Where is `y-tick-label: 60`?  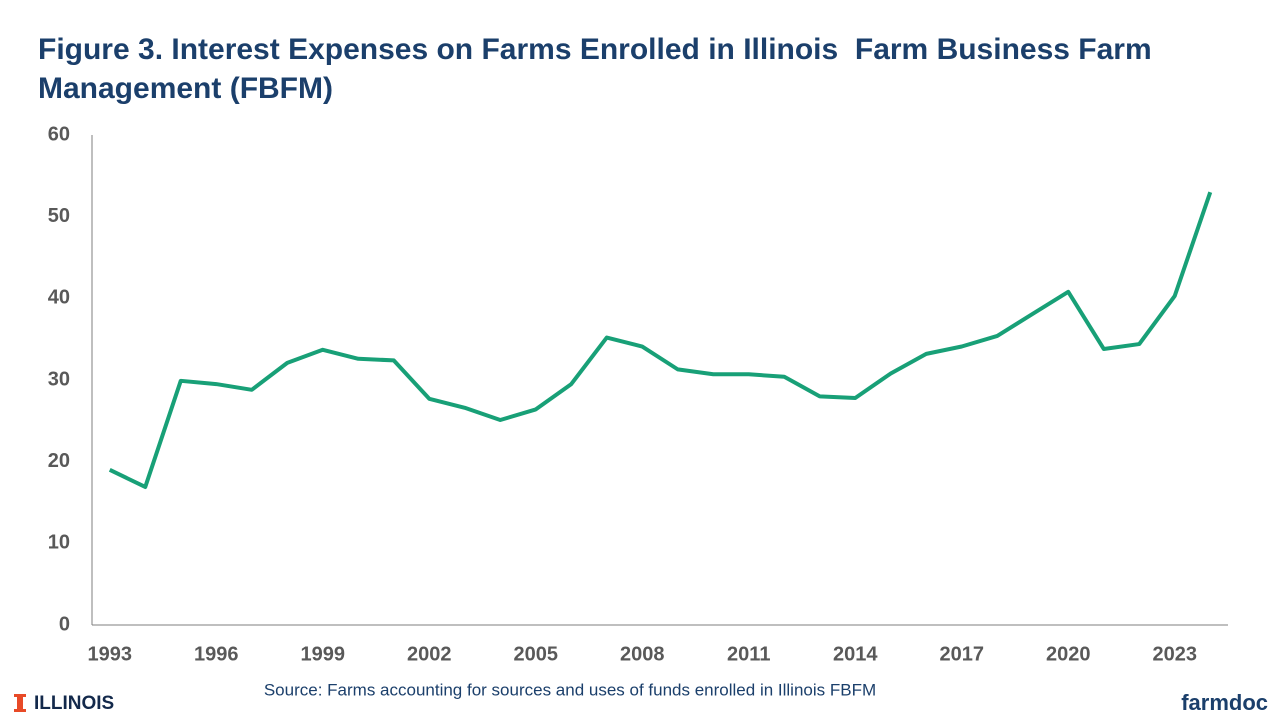
y-tick-label: 60 is located at coordinates (59, 134).